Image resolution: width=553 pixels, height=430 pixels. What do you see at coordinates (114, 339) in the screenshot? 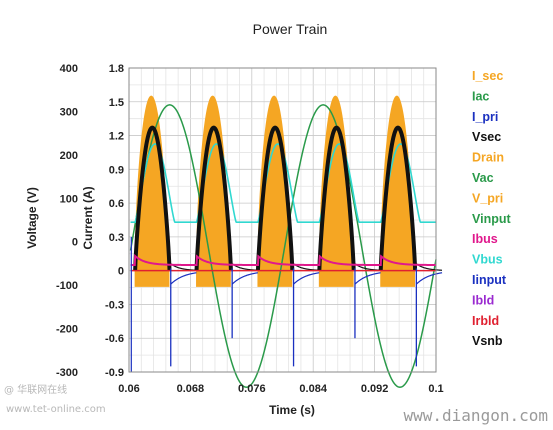
I see `y-tick-label-current: -0.6` at bounding box center [114, 339].